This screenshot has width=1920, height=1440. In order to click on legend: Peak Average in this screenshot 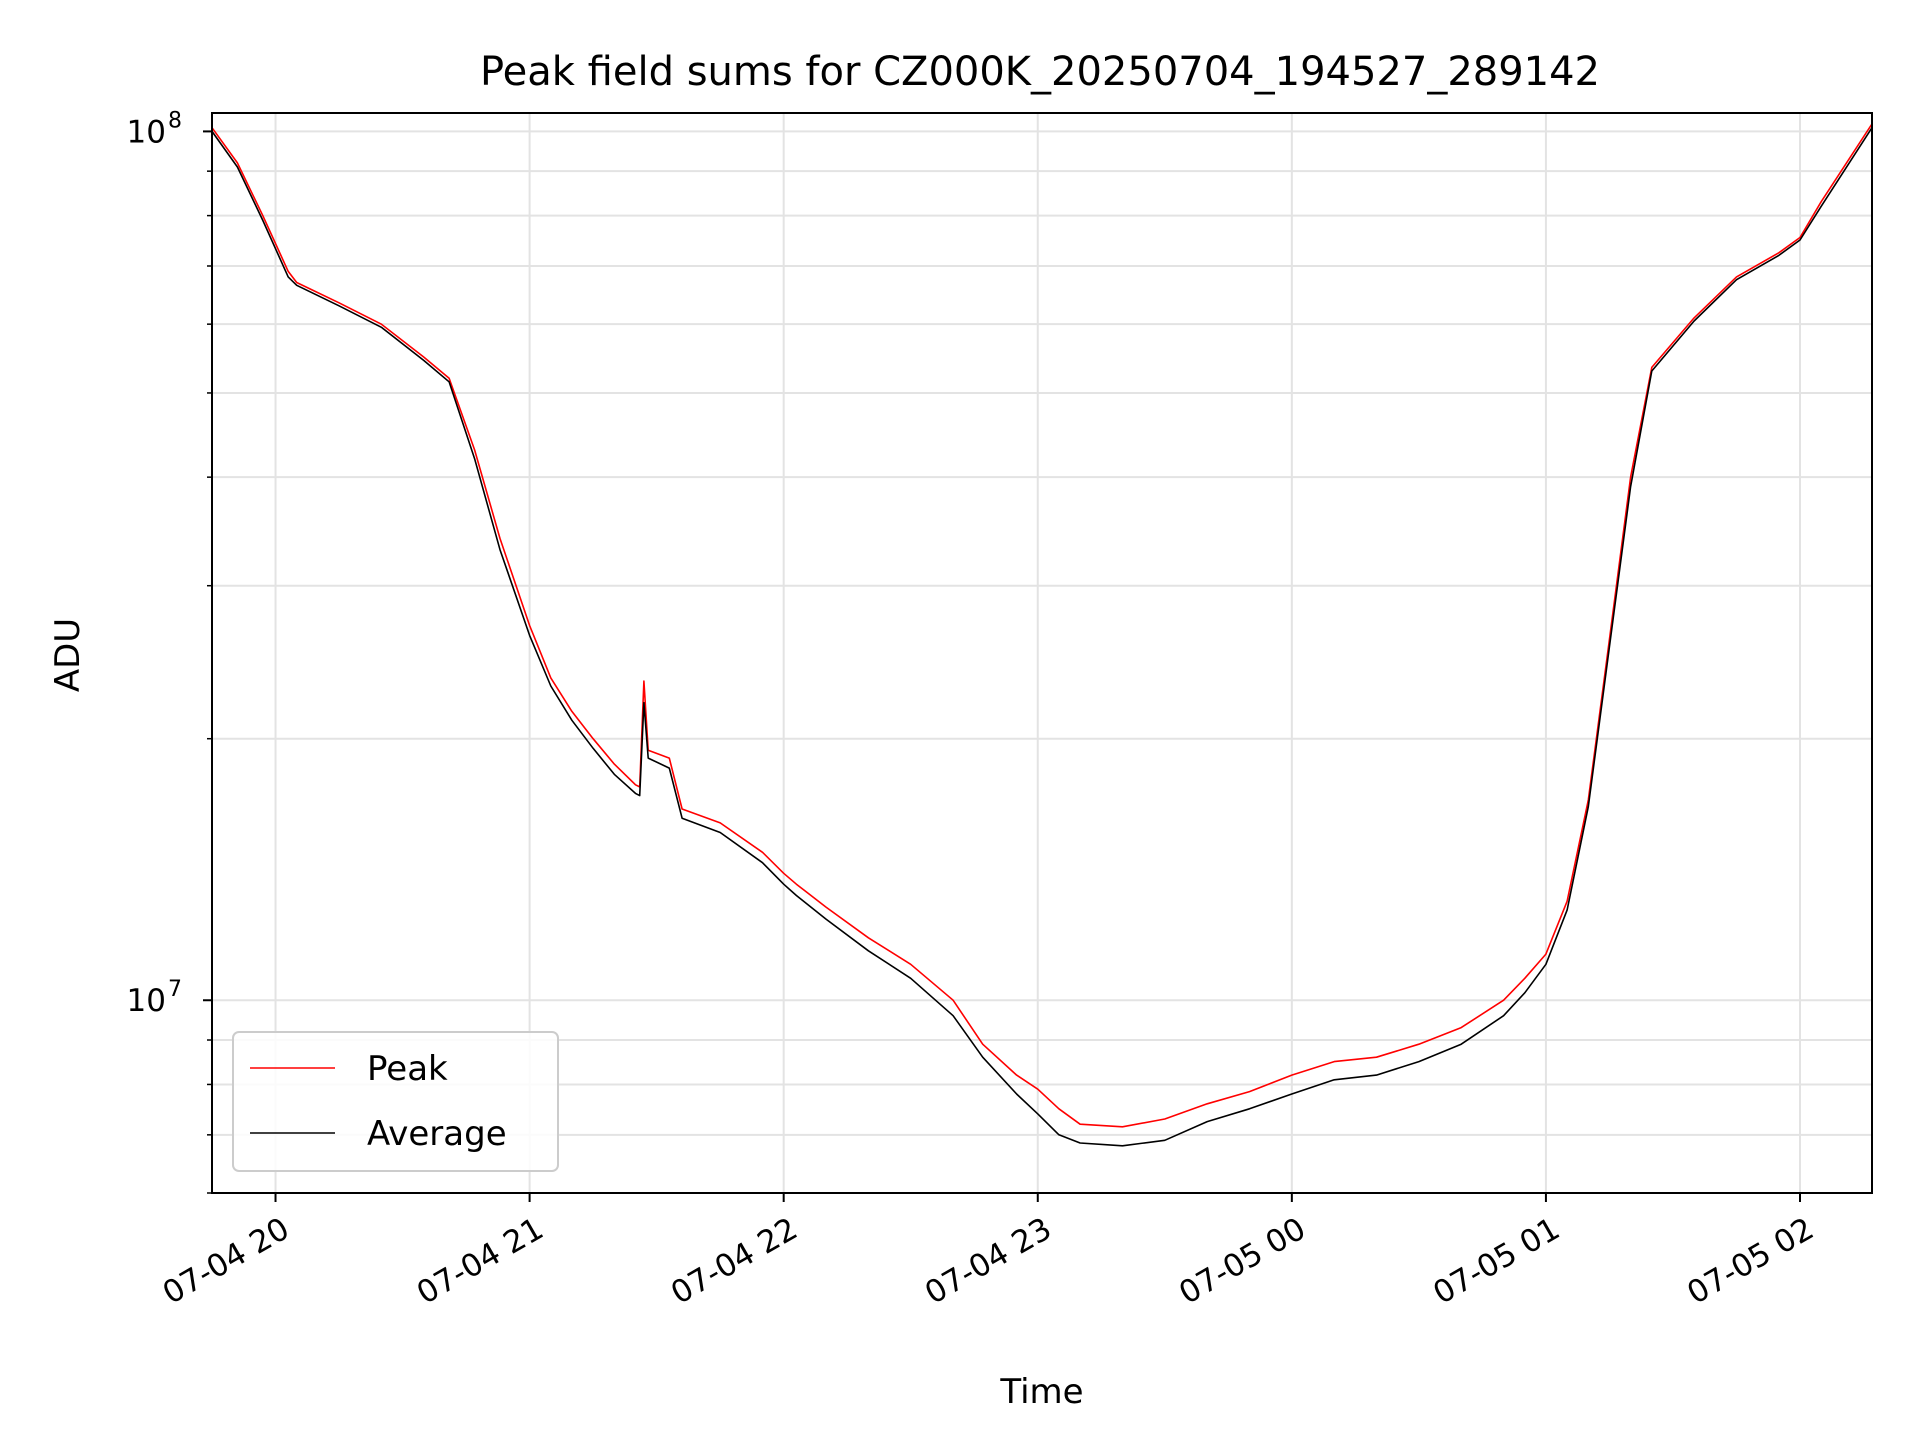, I will do `click(395, 1101)`.